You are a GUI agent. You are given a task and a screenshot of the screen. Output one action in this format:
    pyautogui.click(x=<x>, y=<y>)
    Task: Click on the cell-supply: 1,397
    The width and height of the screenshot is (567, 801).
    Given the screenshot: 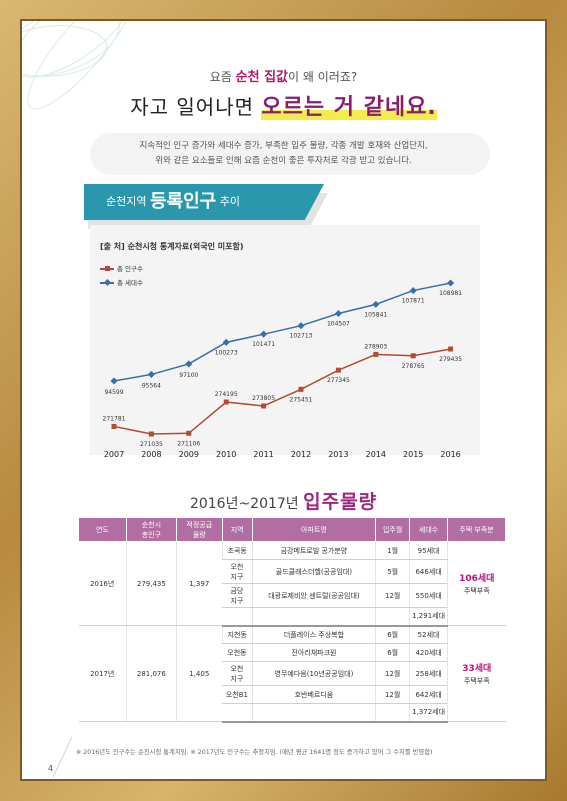 What is the action you would take?
    pyautogui.click(x=199, y=583)
    